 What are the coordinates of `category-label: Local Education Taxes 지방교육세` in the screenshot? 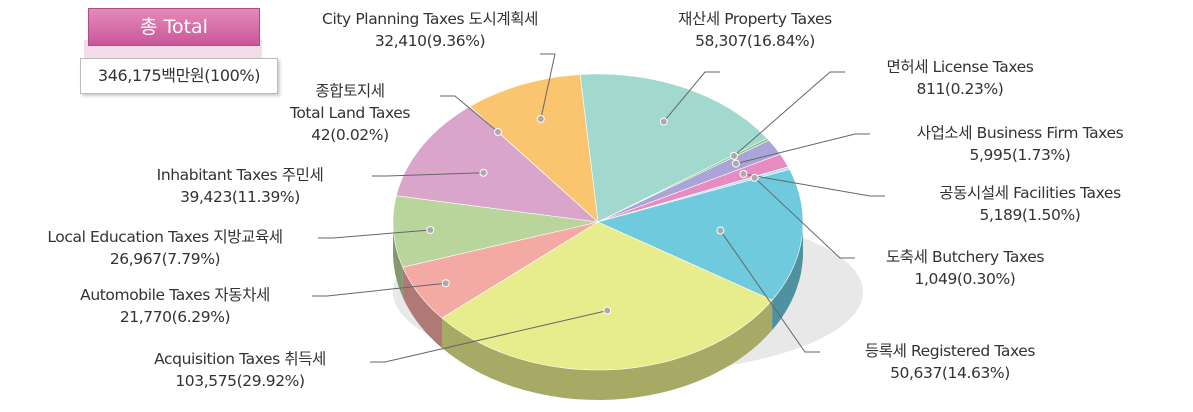 It's located at (165, 237).